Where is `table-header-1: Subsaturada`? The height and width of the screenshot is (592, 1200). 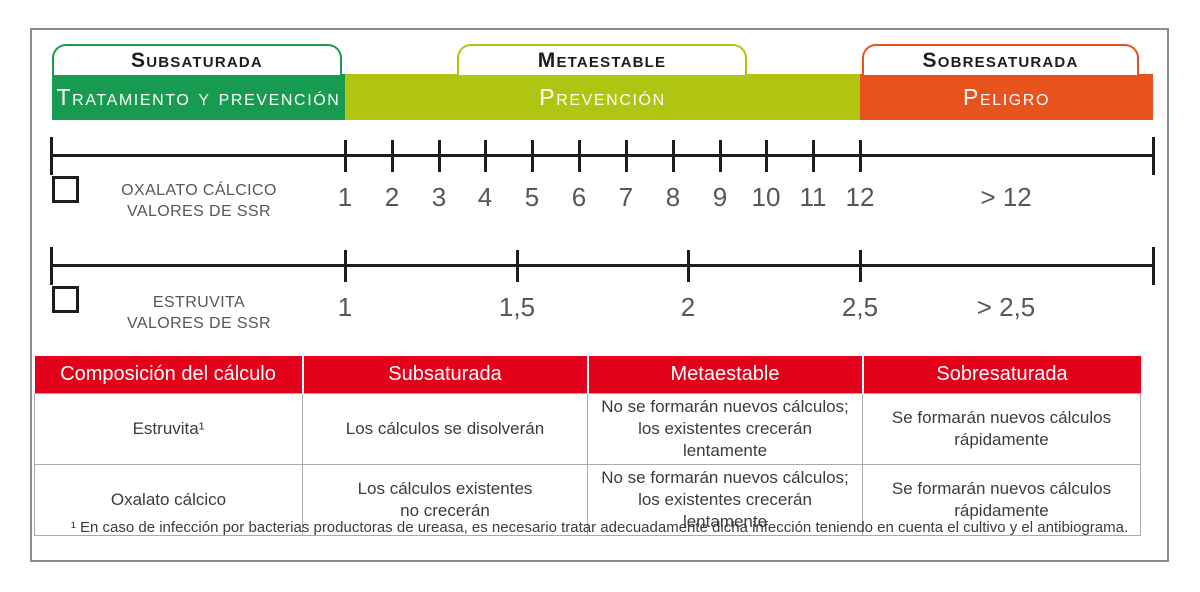
table-header-1: Subsaturada is located at coordinates (444, 374).